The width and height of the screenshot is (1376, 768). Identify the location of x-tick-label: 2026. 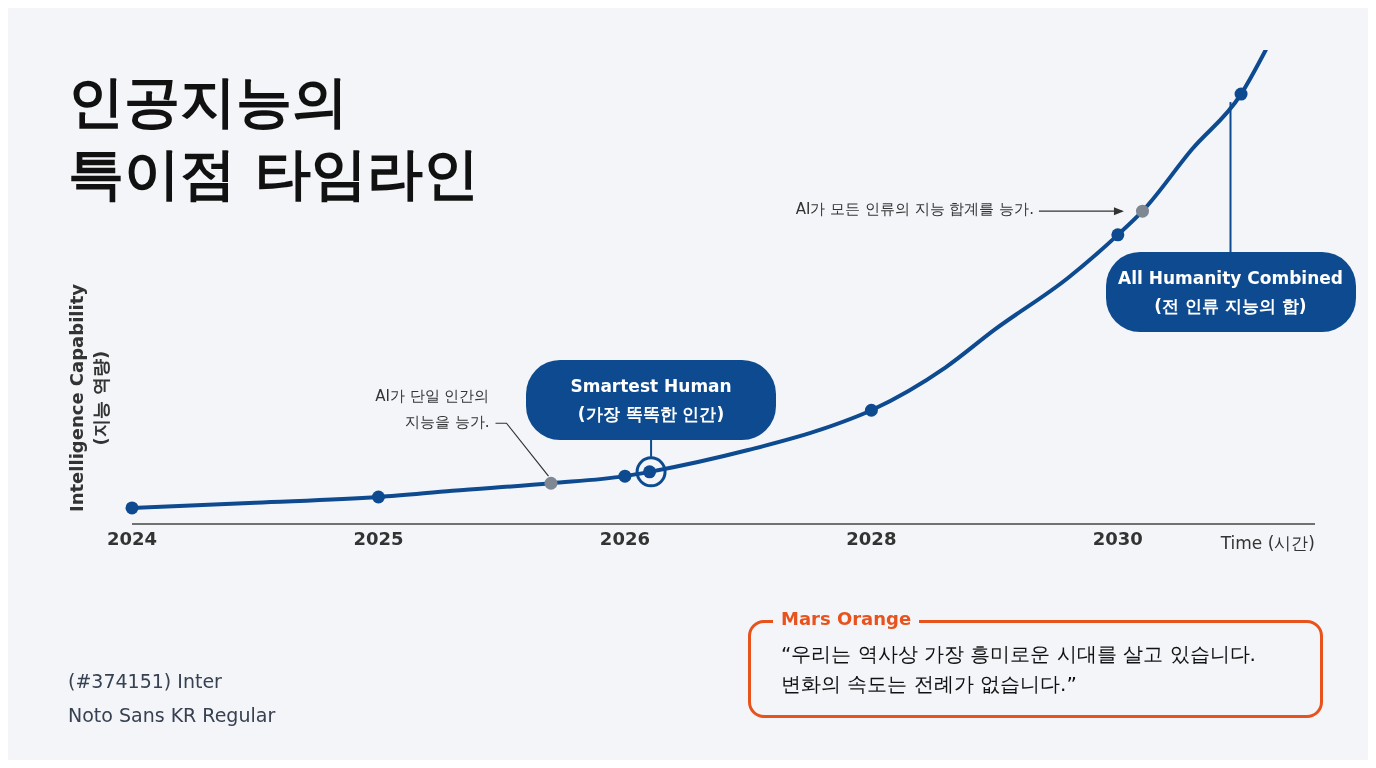
(624, 538).